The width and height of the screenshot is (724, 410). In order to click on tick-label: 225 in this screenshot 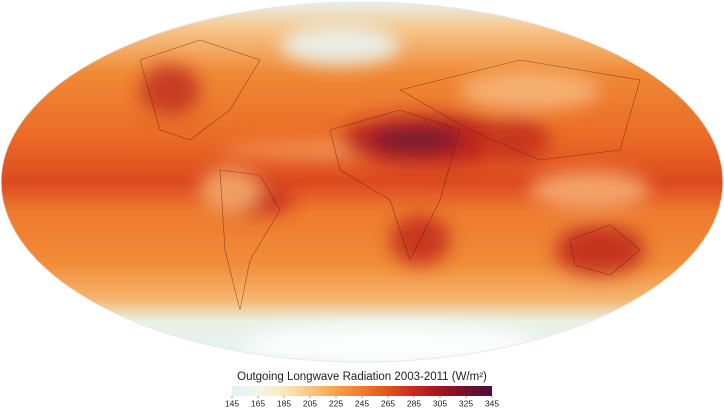, I will do `click(336, 403)`.